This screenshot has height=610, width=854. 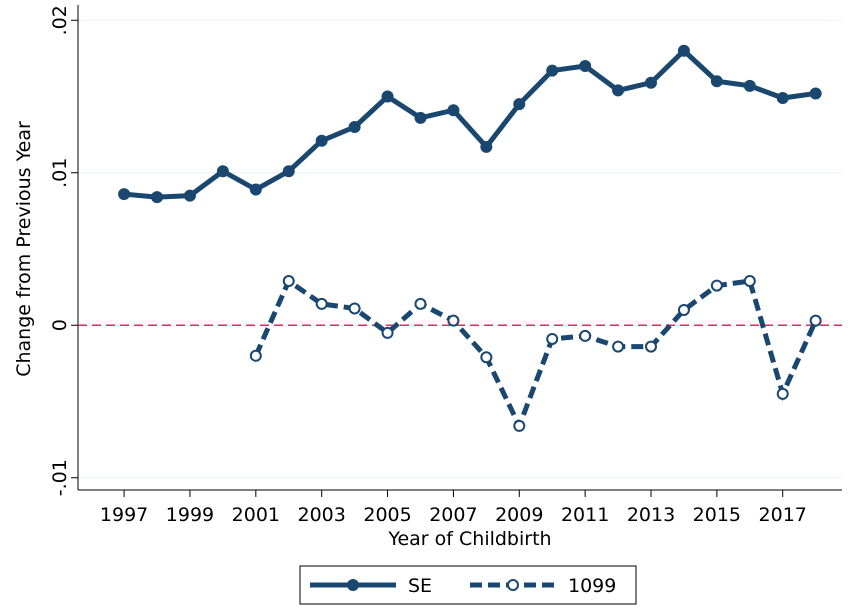 I want to click on y-tick-label: 0, so click(x=60, y=325).